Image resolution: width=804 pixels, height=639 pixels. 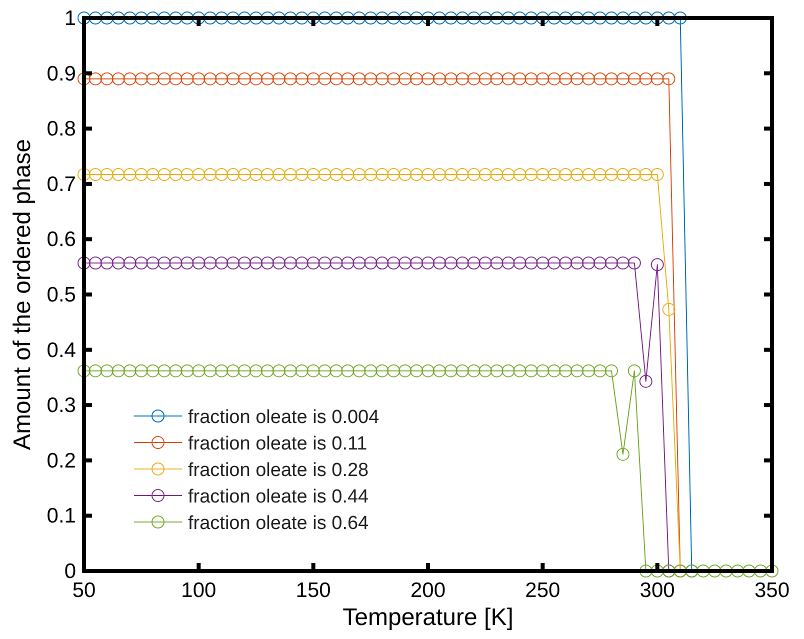 What do you see at coordinates (70, 18) in the screenshot?
I see `y-tick-label: 1` at bounding box center [70, 18].